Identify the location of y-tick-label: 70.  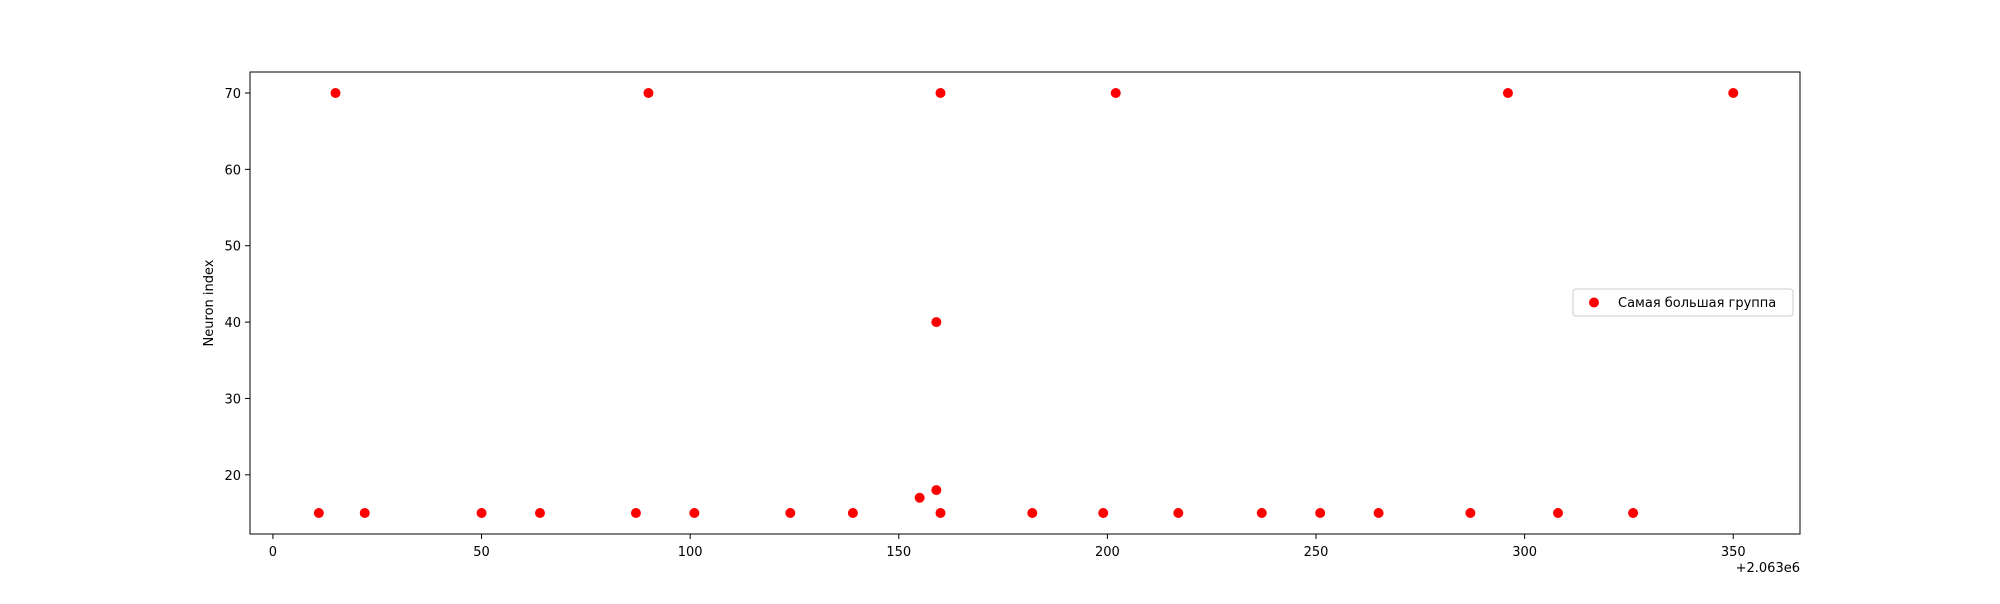
(232, 94).